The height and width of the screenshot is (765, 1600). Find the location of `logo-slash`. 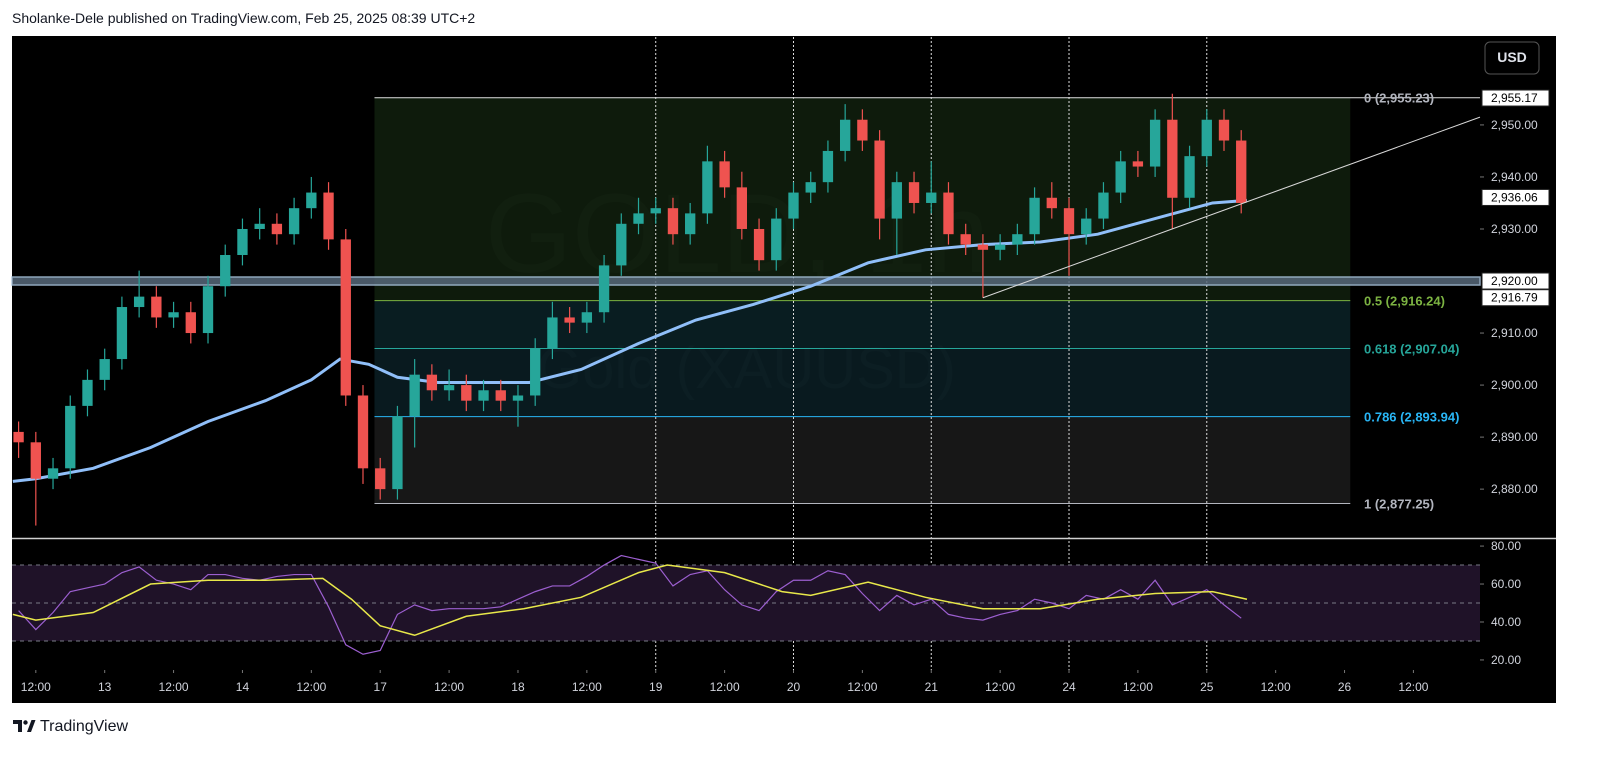

logo-slash is located at coordinates (31, 726).